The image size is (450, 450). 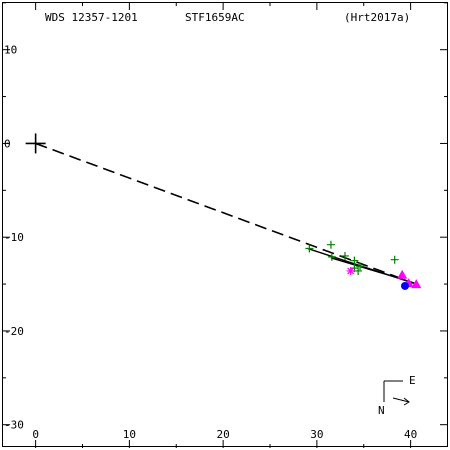 I want to click on compass: E N, so click(x=397, y=395).